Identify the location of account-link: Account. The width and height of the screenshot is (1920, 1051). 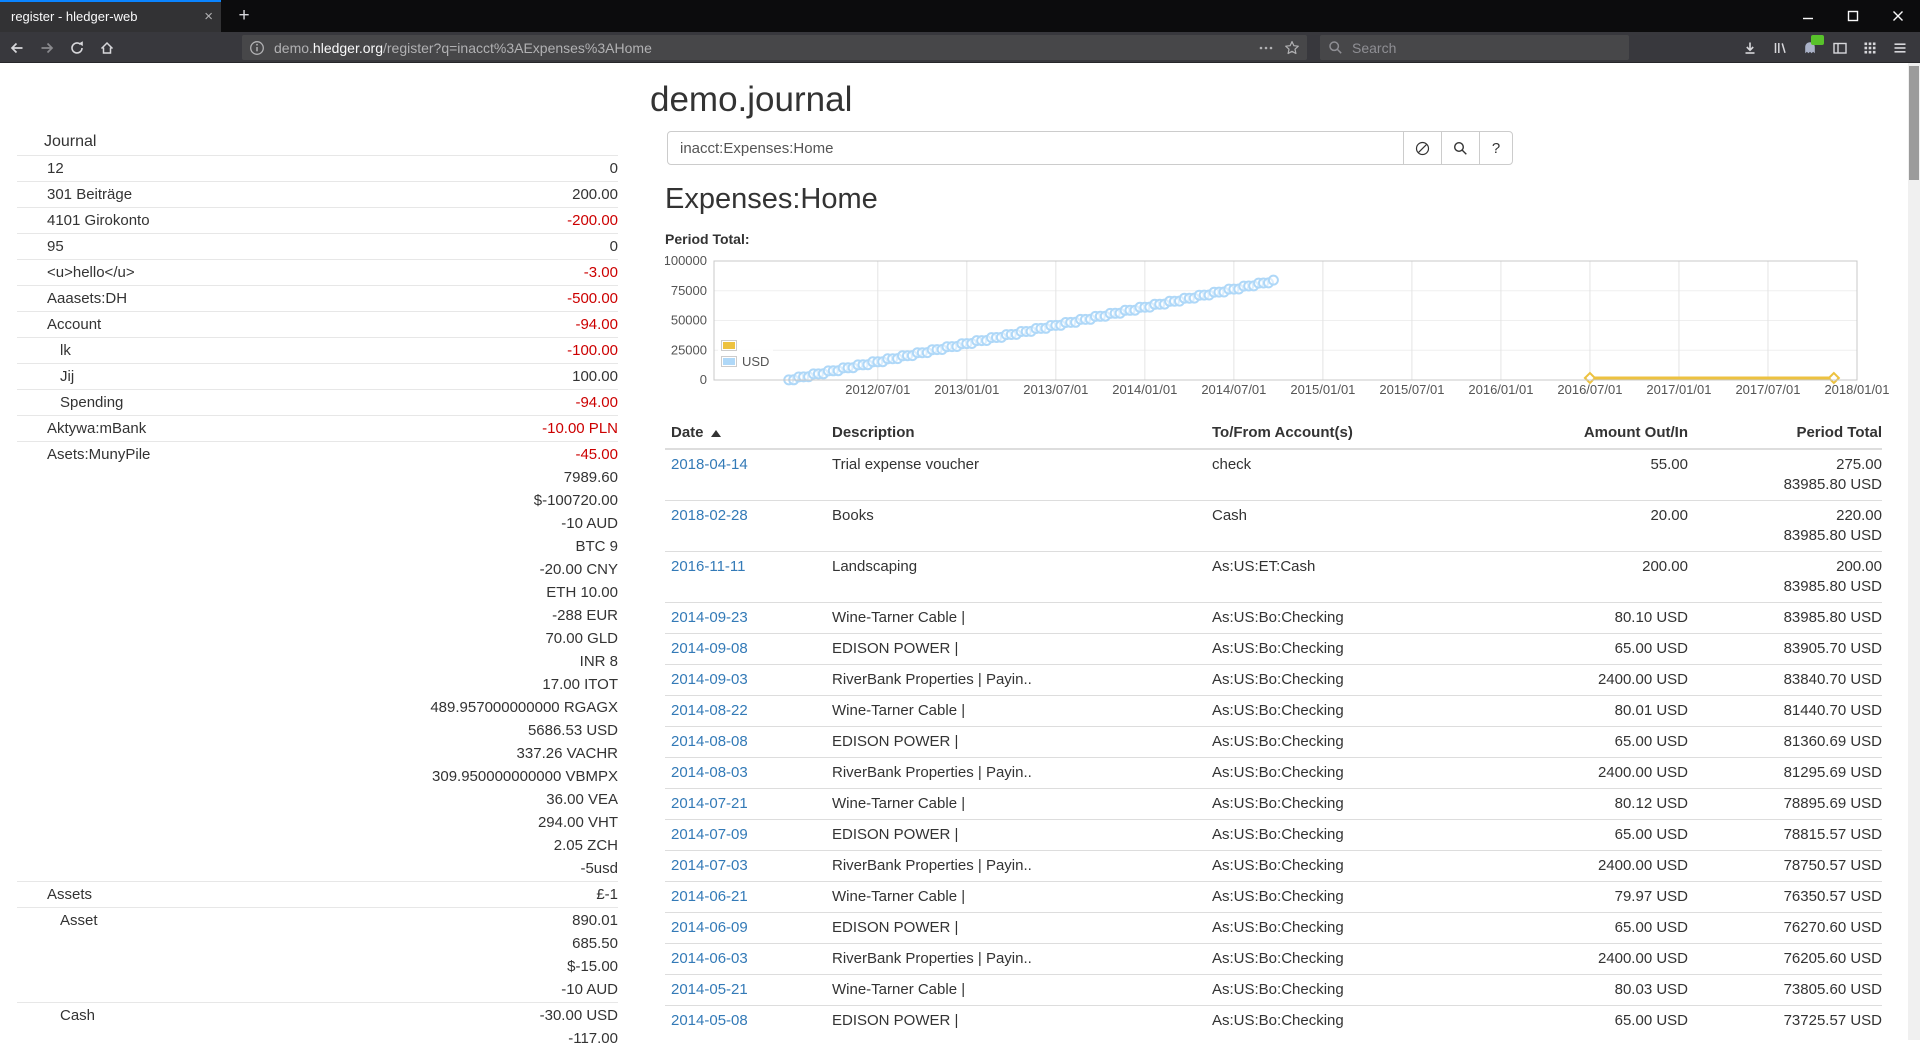
(74, 324).